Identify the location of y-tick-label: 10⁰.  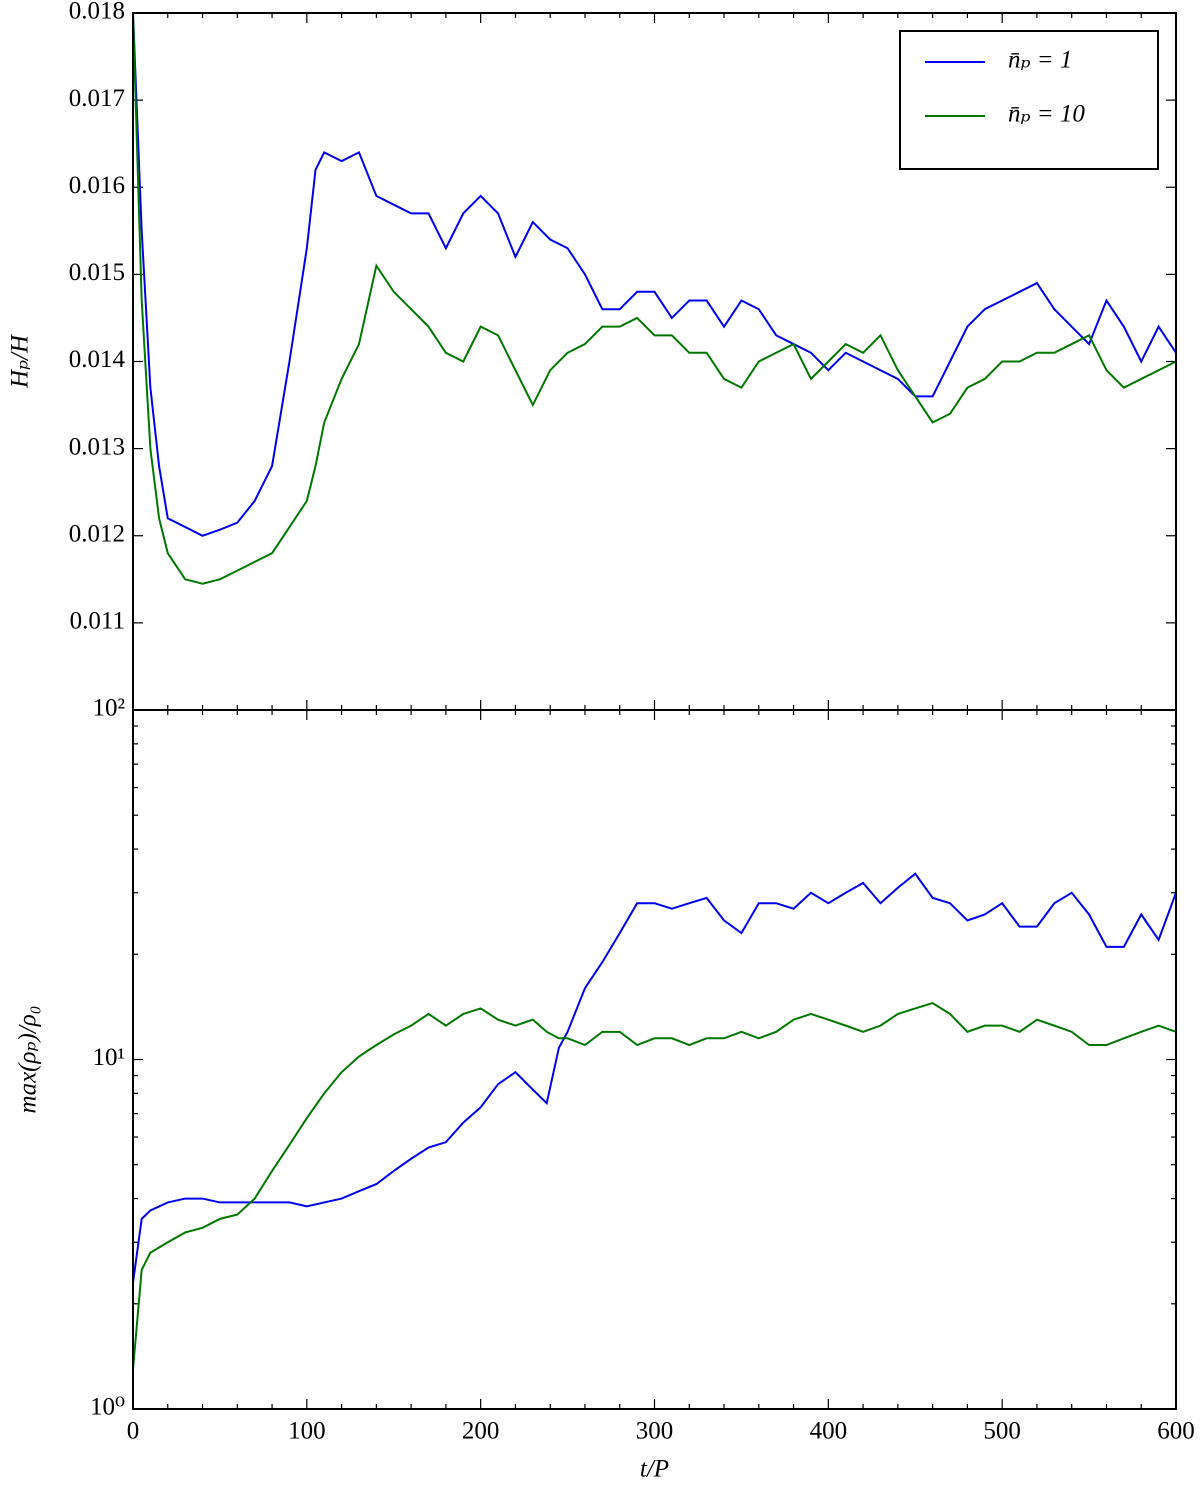
(107, 1407).